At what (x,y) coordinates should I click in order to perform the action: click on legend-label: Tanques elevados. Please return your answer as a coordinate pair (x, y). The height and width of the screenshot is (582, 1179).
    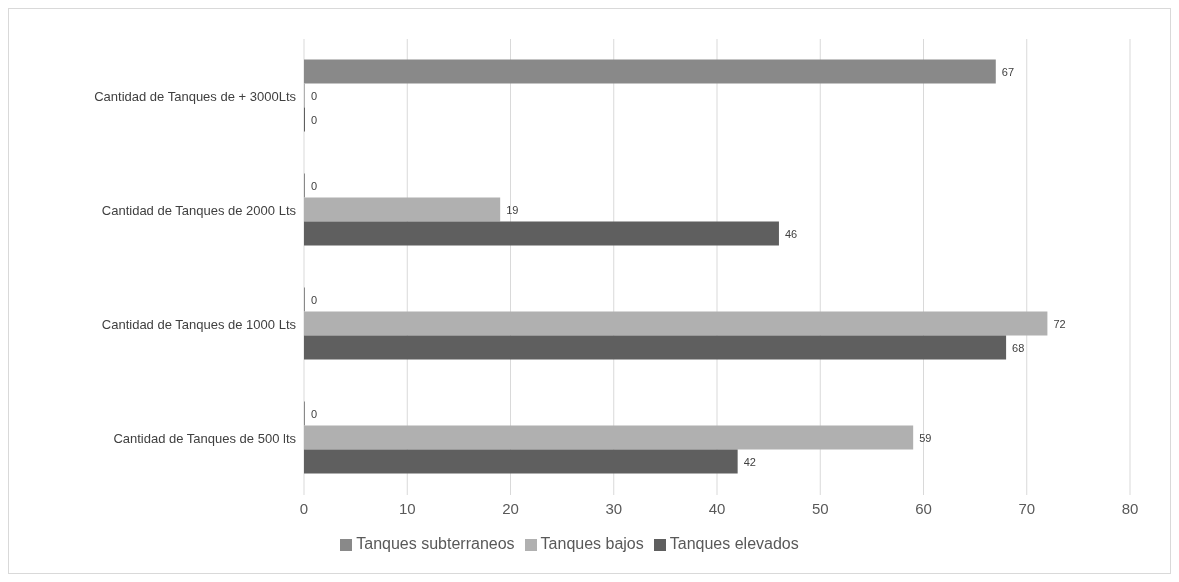
    Looking at the image, I should click on (734, 543).